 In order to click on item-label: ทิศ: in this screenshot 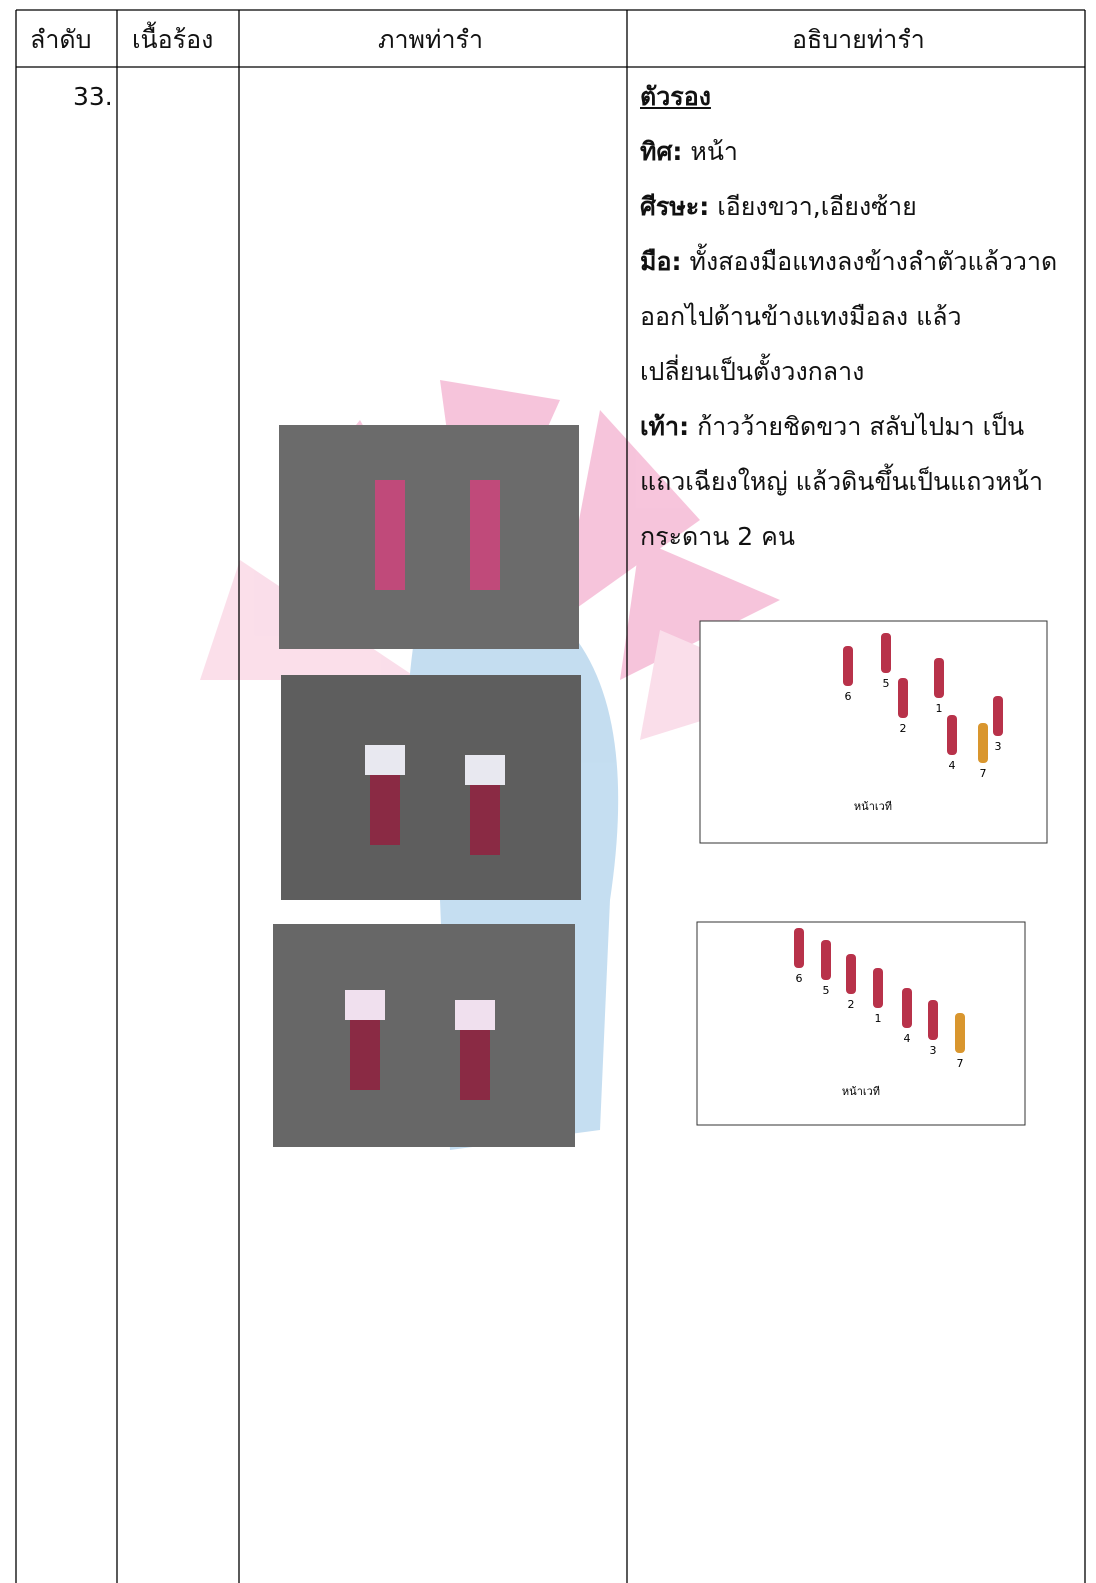, I will do `click(661, 151)`.